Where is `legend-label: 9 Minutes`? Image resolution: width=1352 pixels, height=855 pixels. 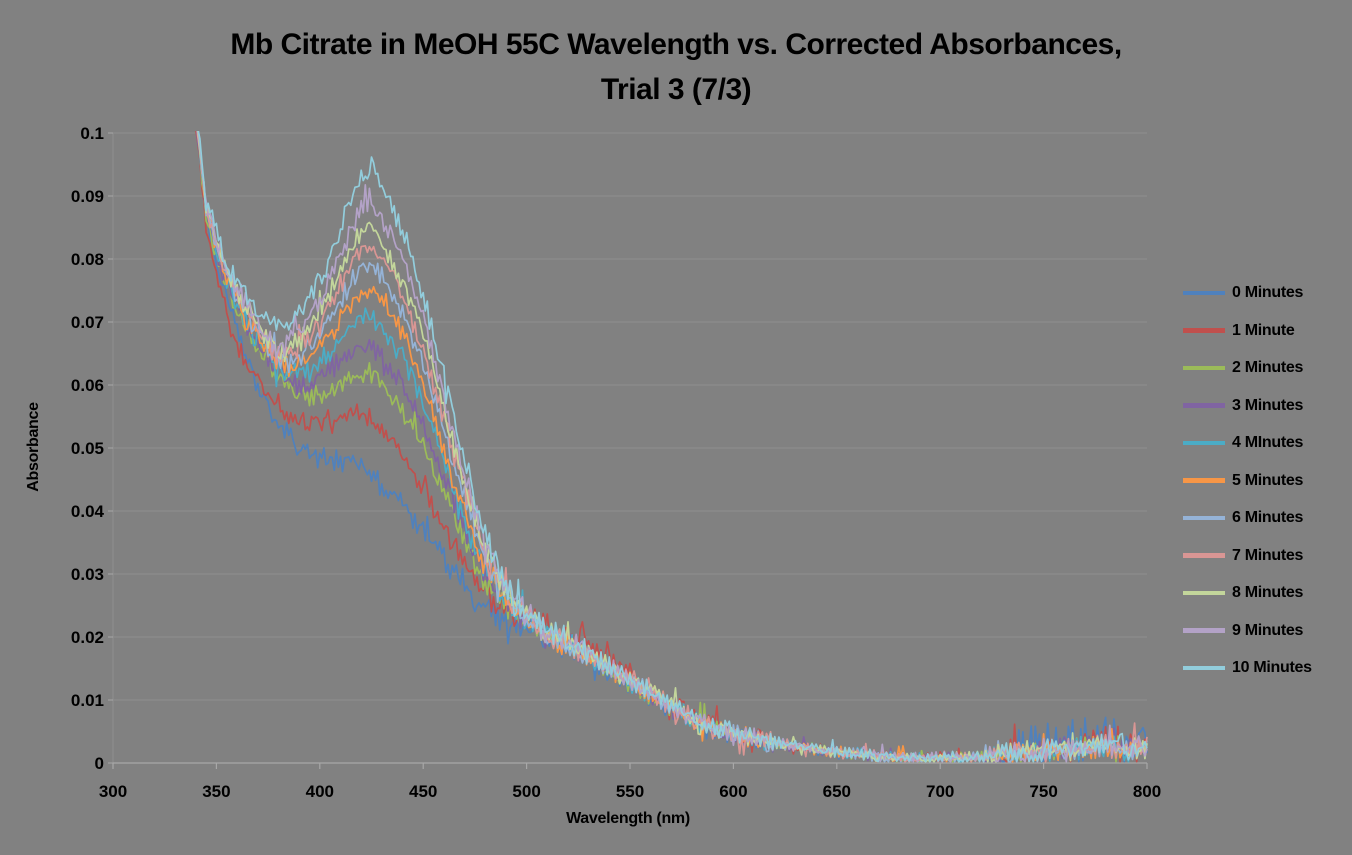
legend-label: 9 Minutes is located at coordinates (1268, 630).